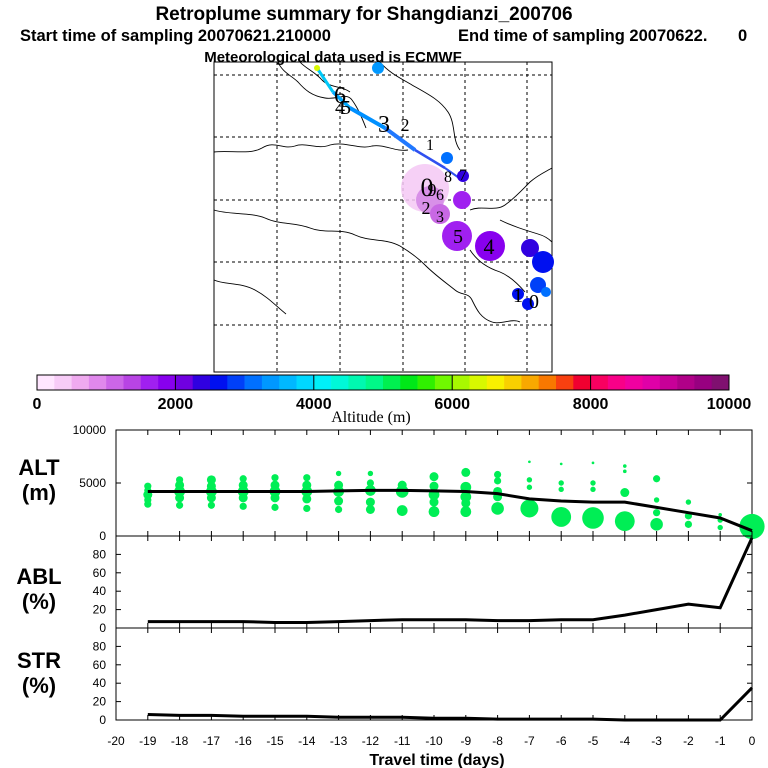 This screenshot has width=768, height=768. I want to click on x-tick-label: -19, so click(148, 741).